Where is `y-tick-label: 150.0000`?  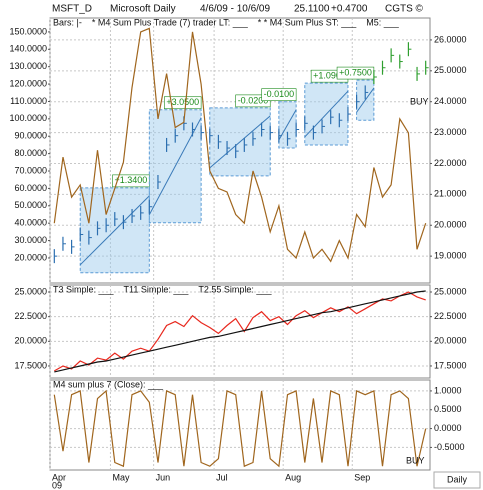 y-tick-label: 150.0000 is located at coordinates (28, 31).